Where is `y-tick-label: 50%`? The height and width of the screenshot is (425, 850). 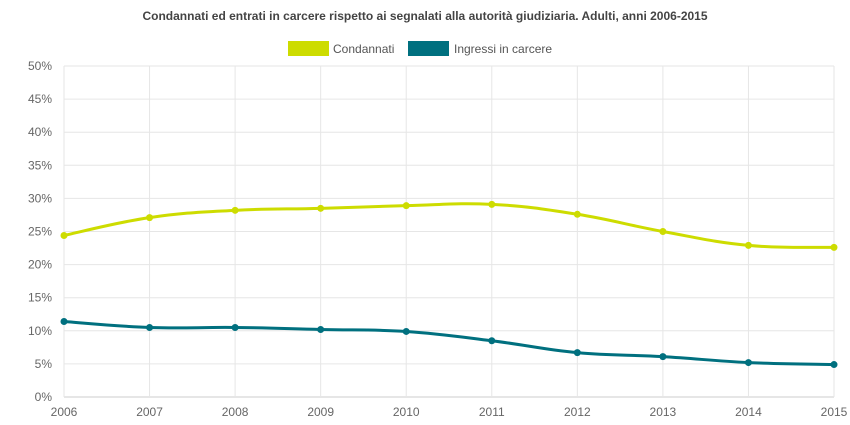
y-tick-label: 50% is located at coordinates (40, 66).